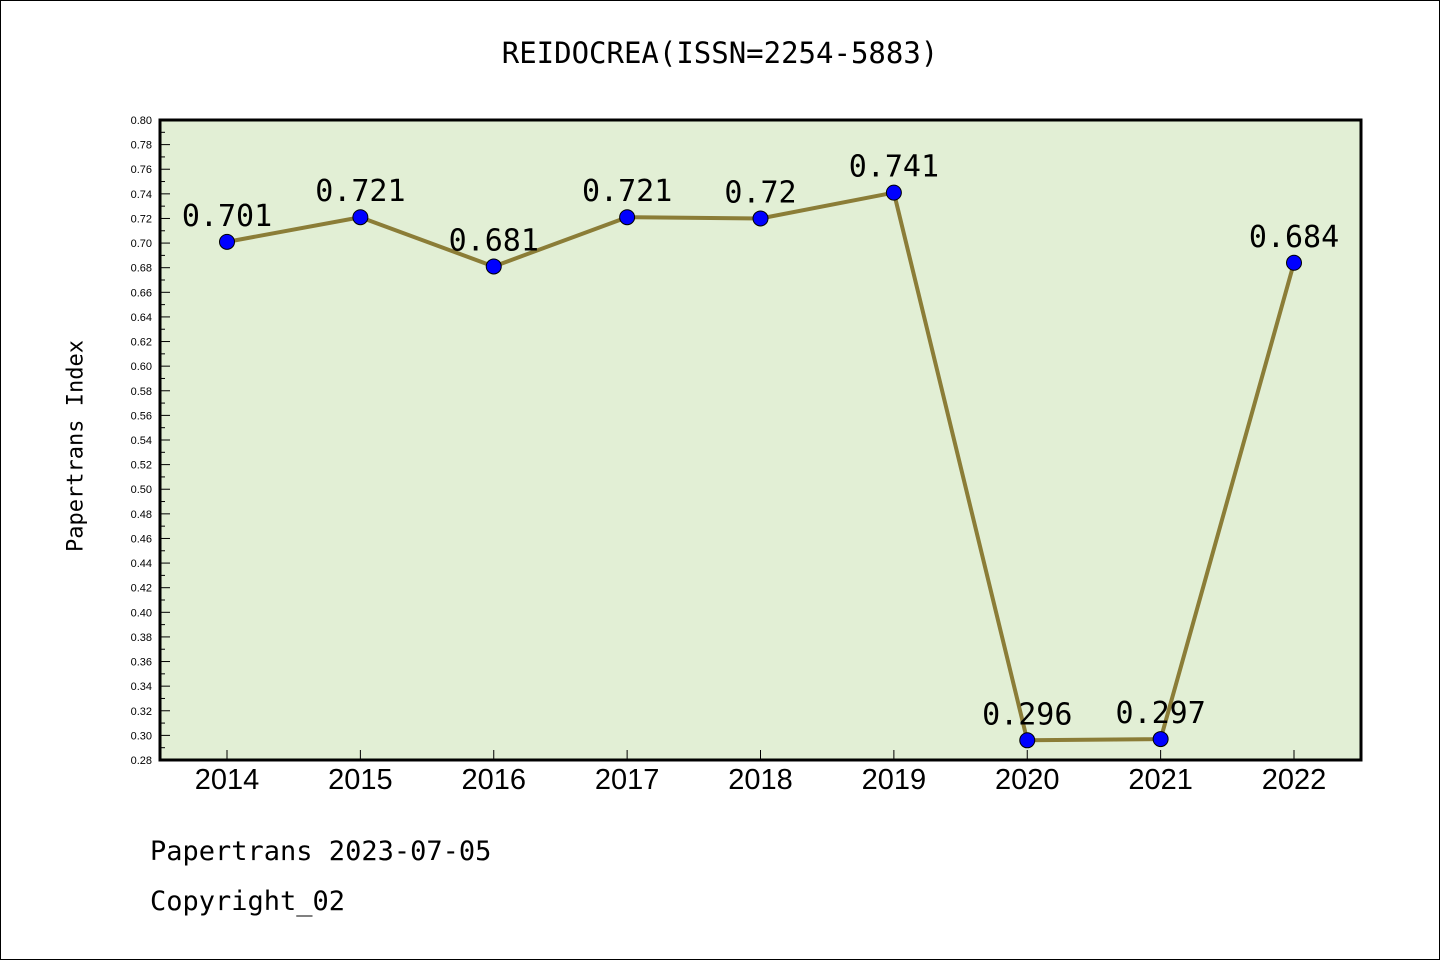 This screenshot has height=960, width=1440. What do you see at coordinates (141, 515) in the screenshot?
I see `y-tick-label: 0.48` at bounding box center [141, 515].